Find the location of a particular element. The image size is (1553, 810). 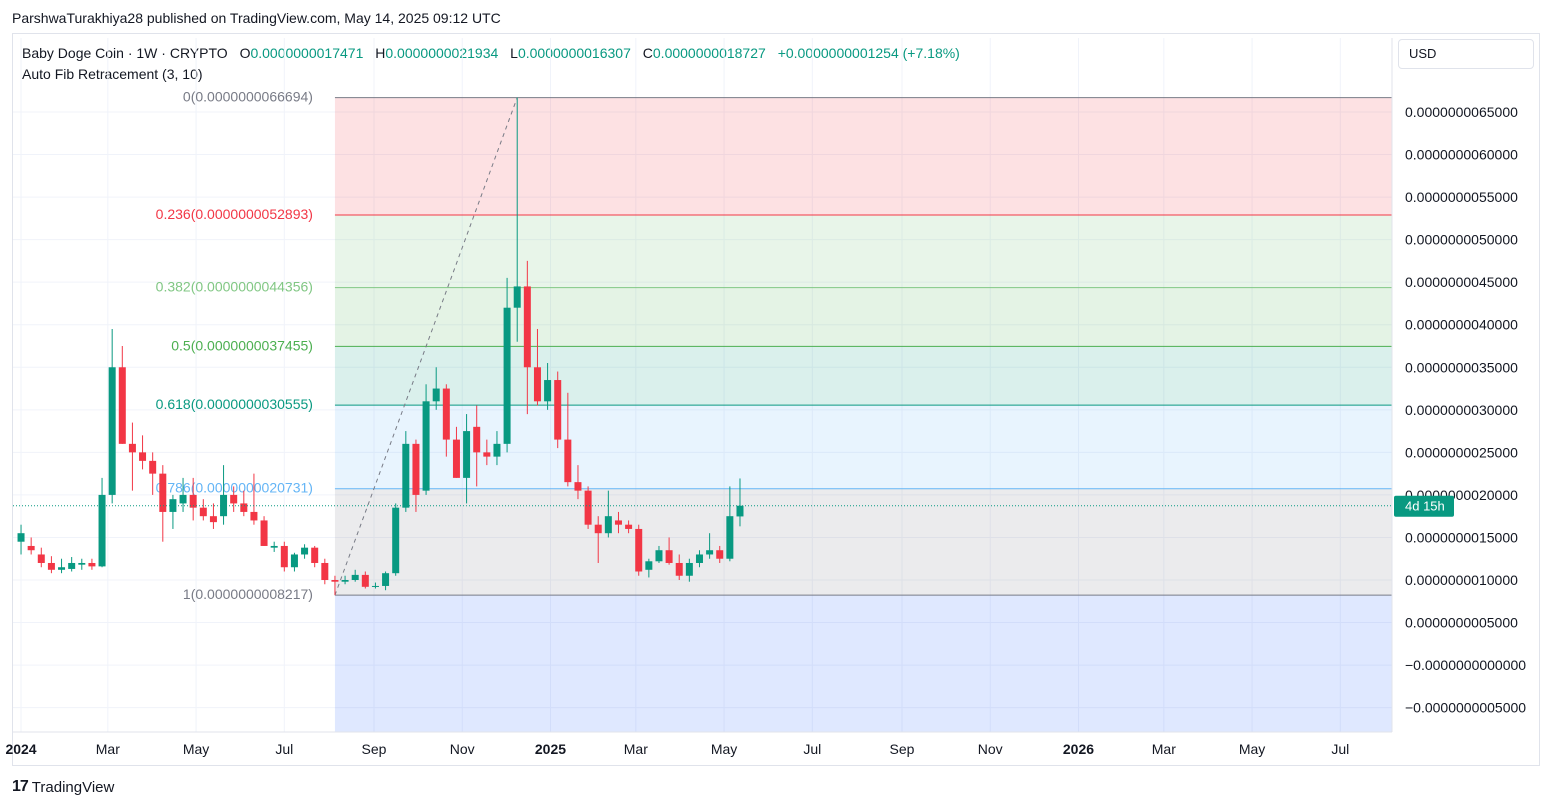

open-label: O is located at coordinates (245, 53).